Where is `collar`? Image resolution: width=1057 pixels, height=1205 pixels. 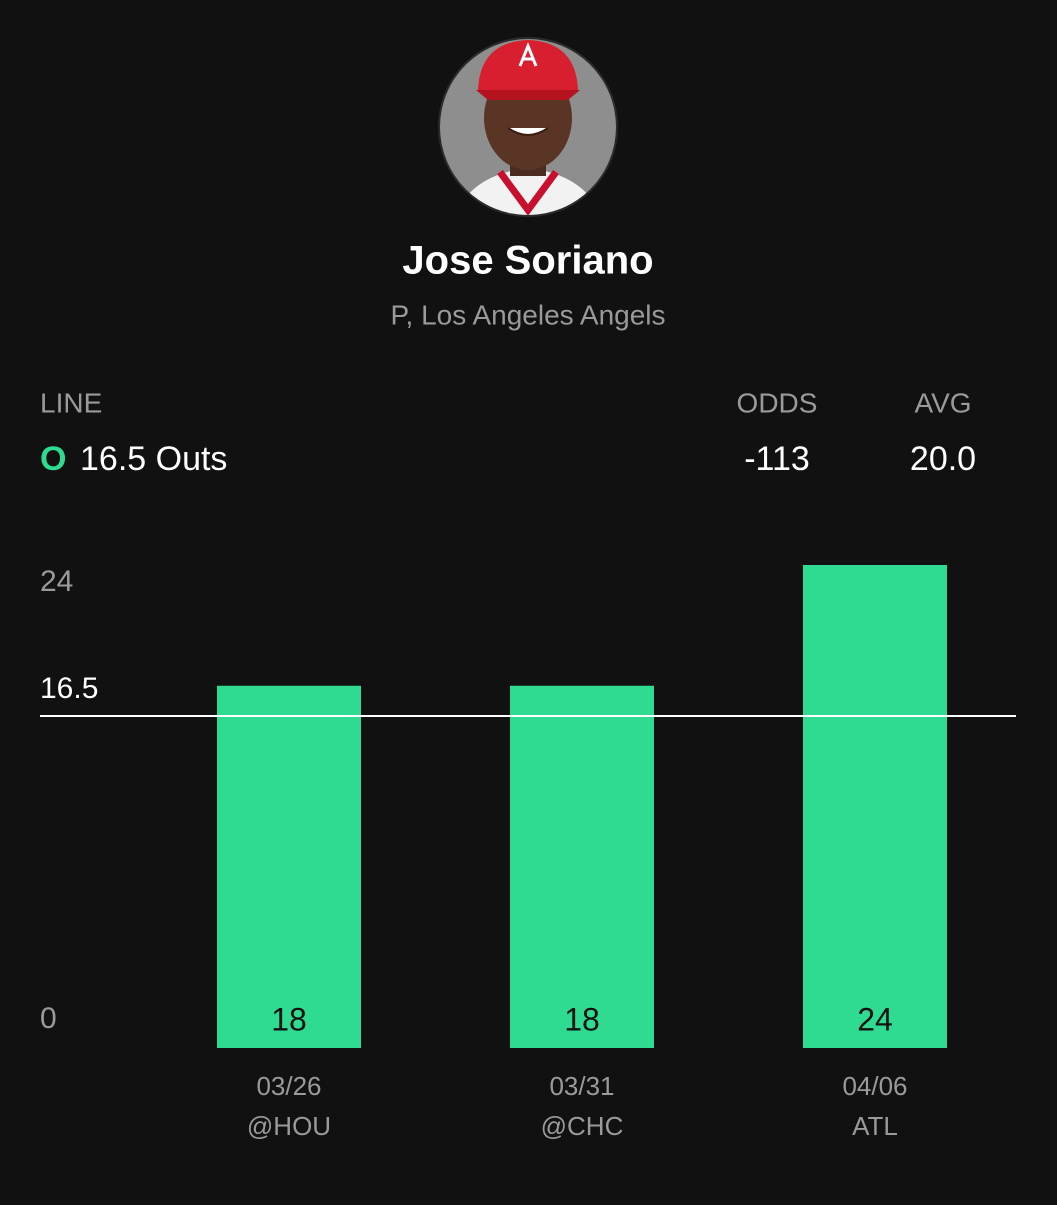 collar is located at coordinates (528, 192).